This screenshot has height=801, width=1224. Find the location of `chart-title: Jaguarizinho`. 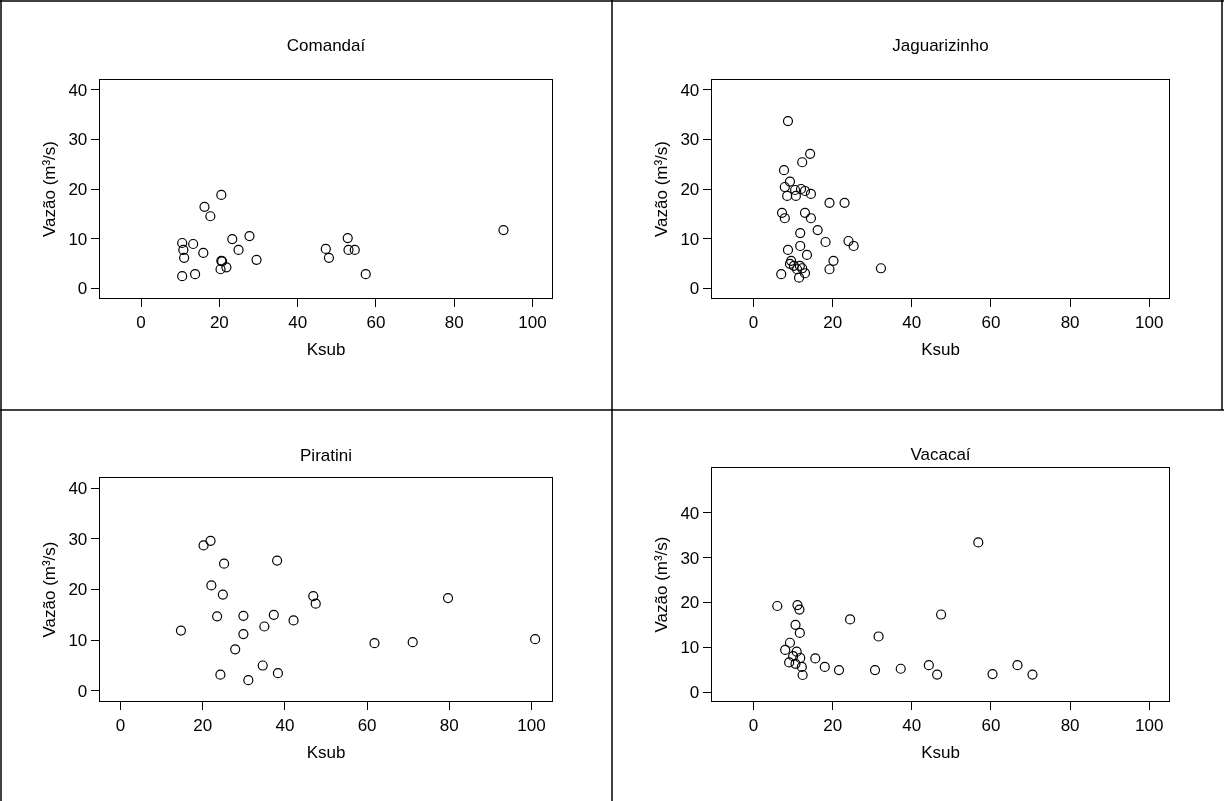

chart-title: Jaguarizinho is located at coordinates (940, 45).